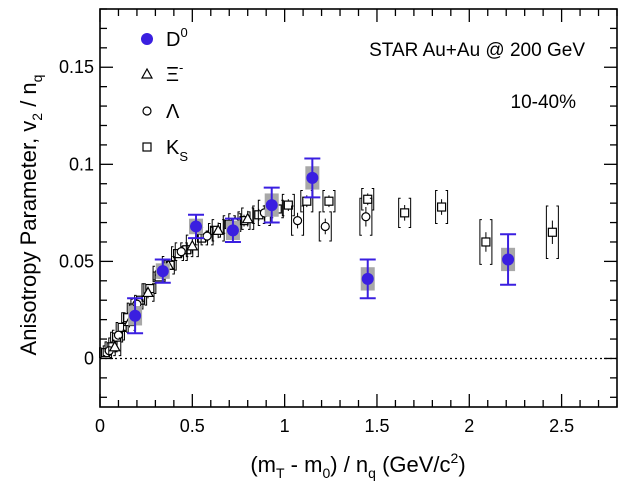 Image resolution: width=630 pixels, height=486 pixels. I want to click on legend-label-3: KS, so click(177, 150).